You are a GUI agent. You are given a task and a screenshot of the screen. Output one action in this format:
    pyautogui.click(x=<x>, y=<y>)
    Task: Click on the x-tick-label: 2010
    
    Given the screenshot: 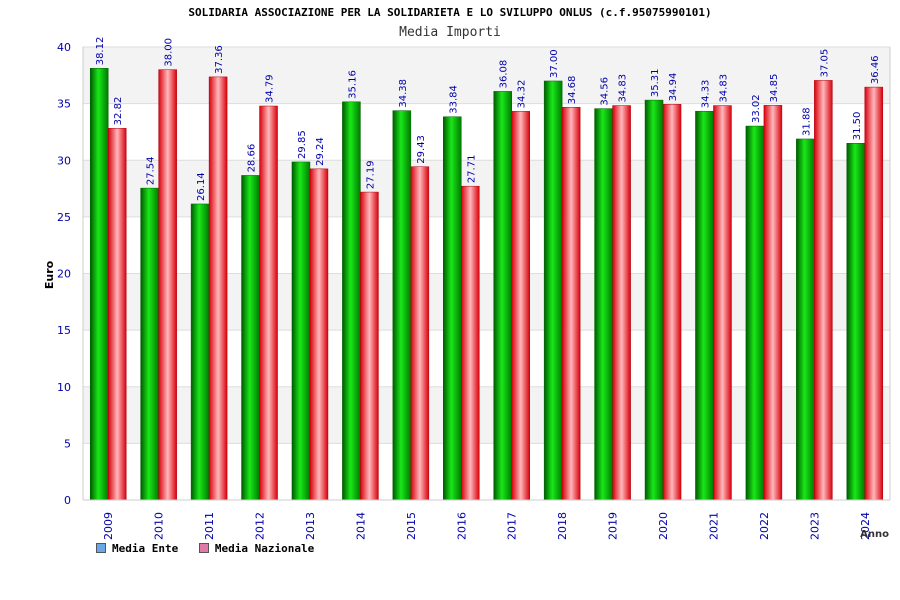 What is the action you would take?
    pyautogui.click(x=159, y=526)
    